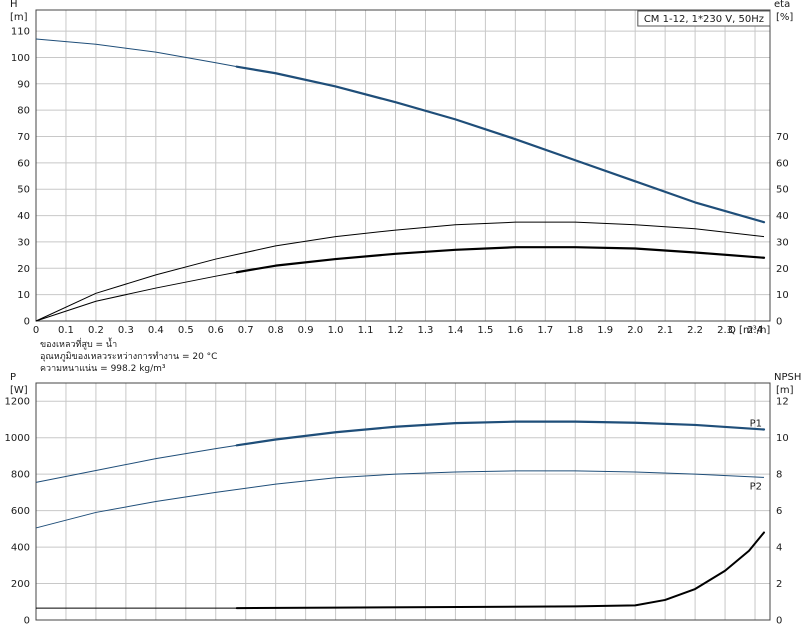  I want to click on x-tick-label: 0.2, so click(96, 330).